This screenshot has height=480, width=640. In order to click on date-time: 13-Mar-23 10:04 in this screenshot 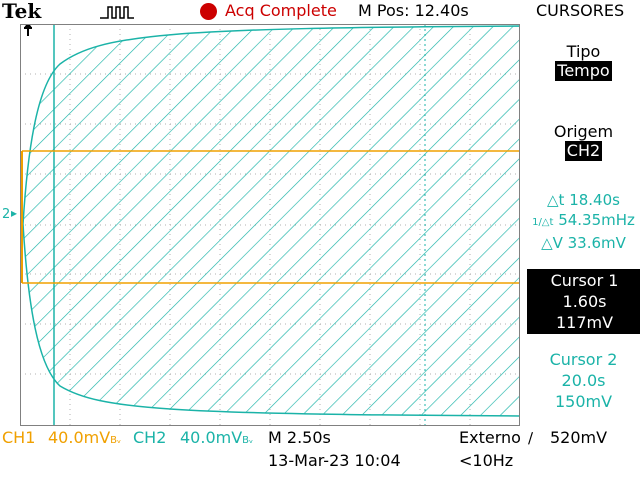, I will do `click(334, 460)`.